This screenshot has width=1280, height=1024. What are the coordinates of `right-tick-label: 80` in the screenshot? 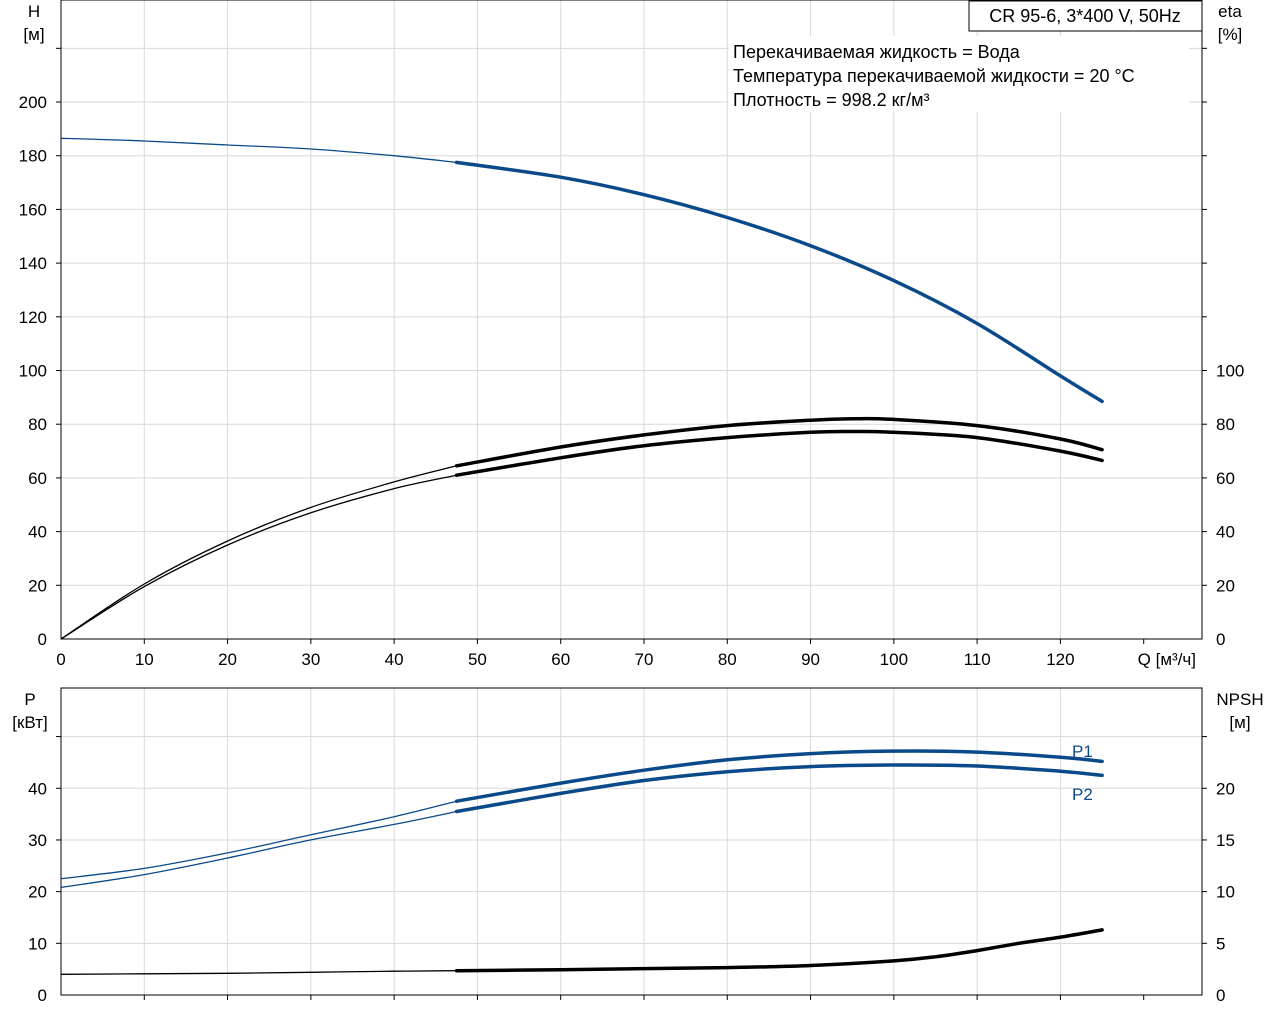 It's located at (1225, 424).